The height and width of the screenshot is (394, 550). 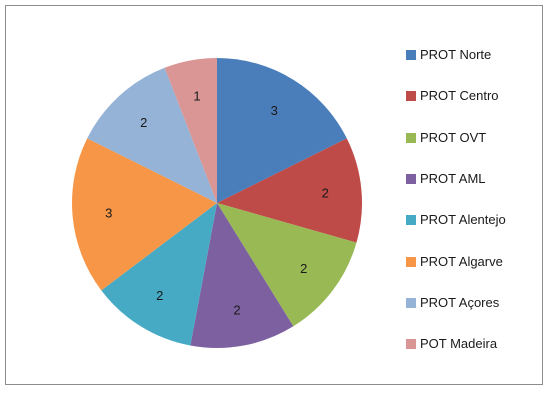 What do you see at coordinates (463, 220) in the screenshot?
I see `legend-label: PROT Alentejo` at bounding box center [463, 220].